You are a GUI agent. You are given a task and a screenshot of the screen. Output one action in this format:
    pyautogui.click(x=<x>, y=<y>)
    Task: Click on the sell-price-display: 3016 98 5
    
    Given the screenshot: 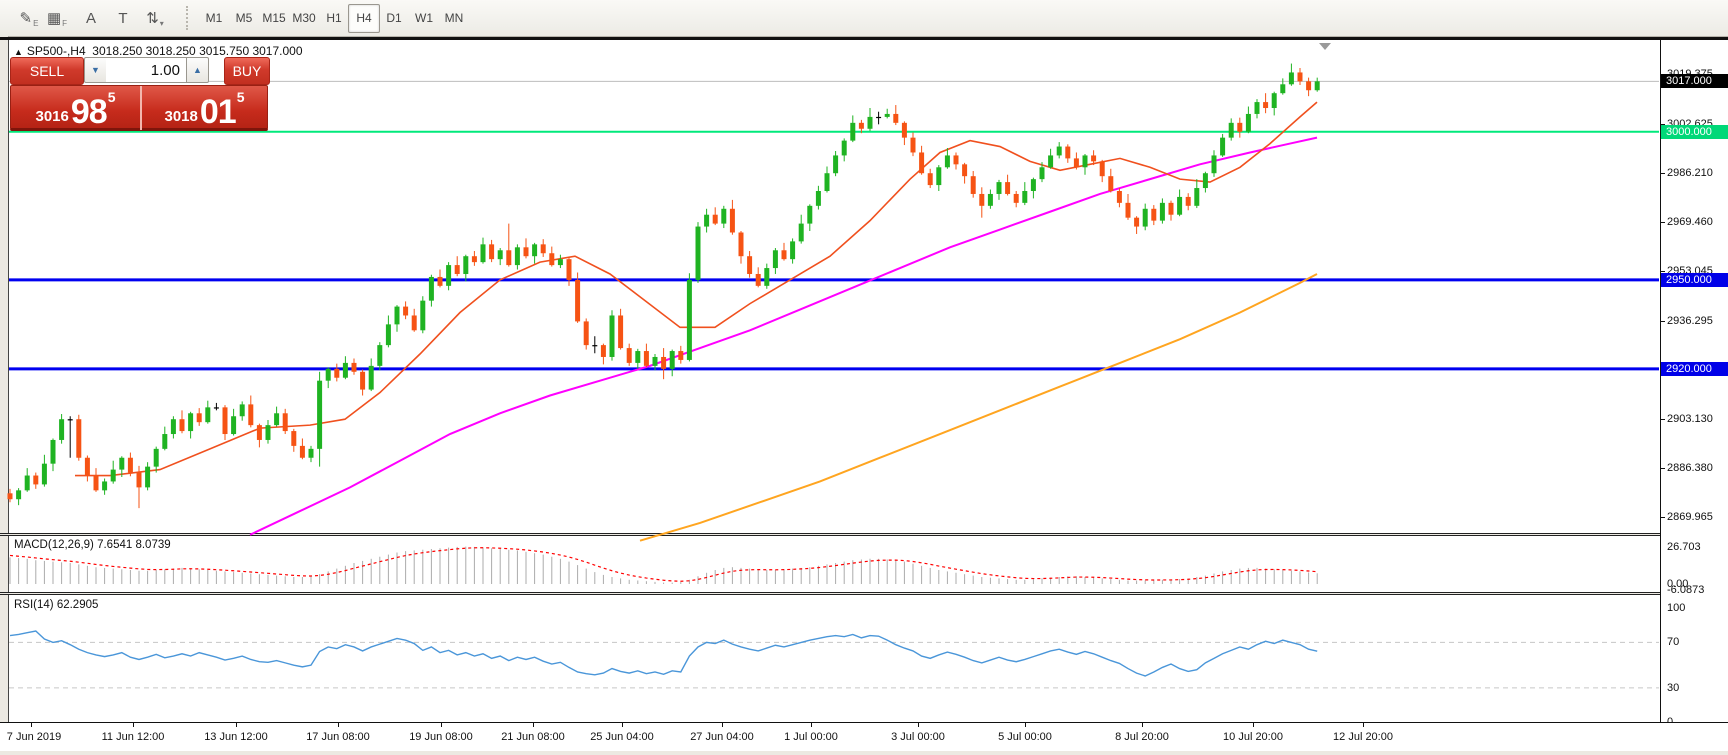 What is the action you would take?
    pyautogui.click(x=76, y=108)
    